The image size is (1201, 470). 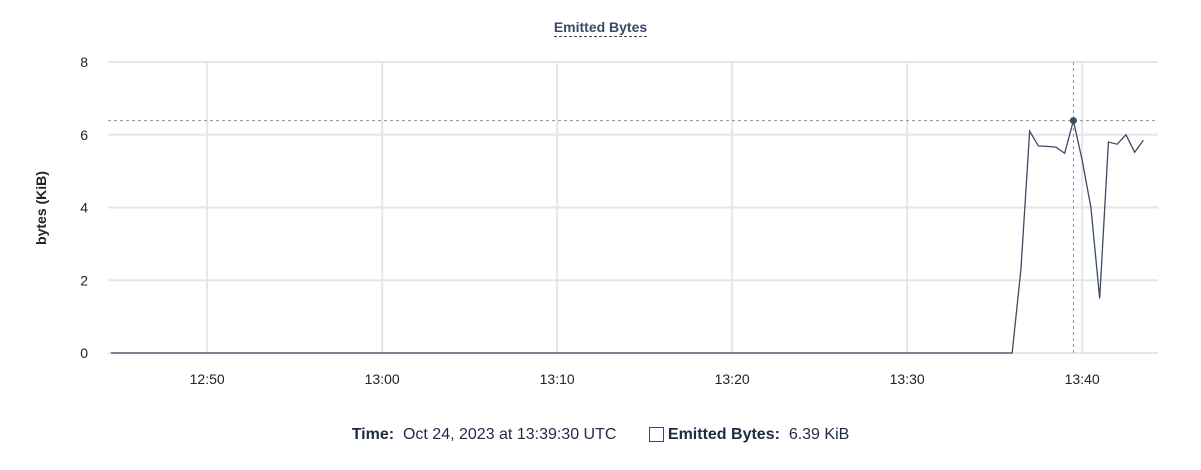 What do you see at coordinates (84, 62) in the screenshot?
I see `y-tick-label: 8` at bounding box center [84, 62].